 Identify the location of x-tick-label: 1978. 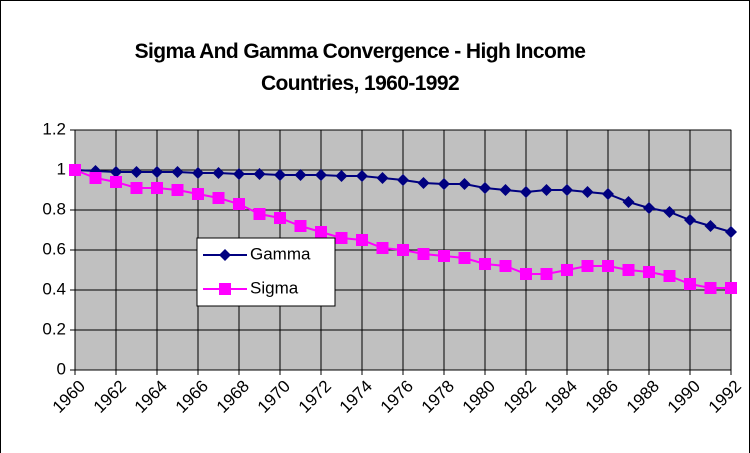
(438, 397).